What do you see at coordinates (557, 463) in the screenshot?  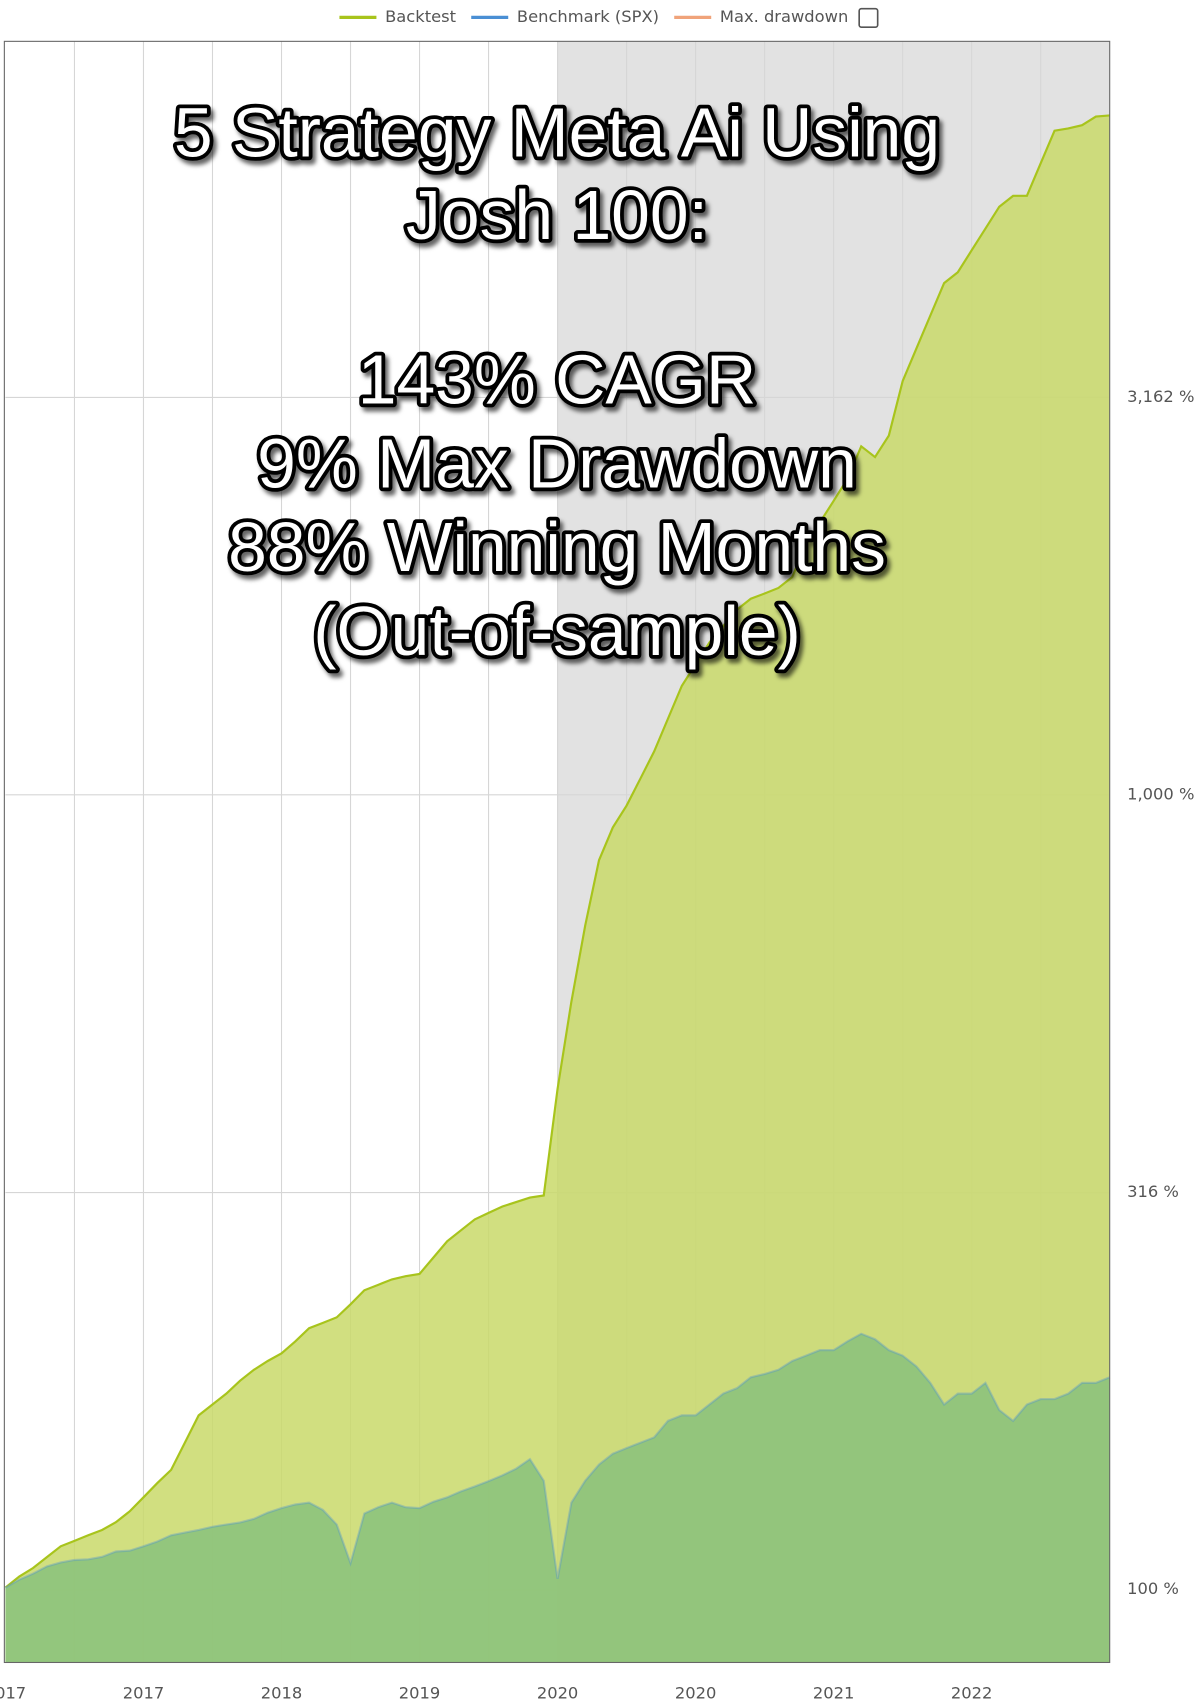 I see `overlay-stat: 9% Max Drawdown` at bounding box center [557, 463].